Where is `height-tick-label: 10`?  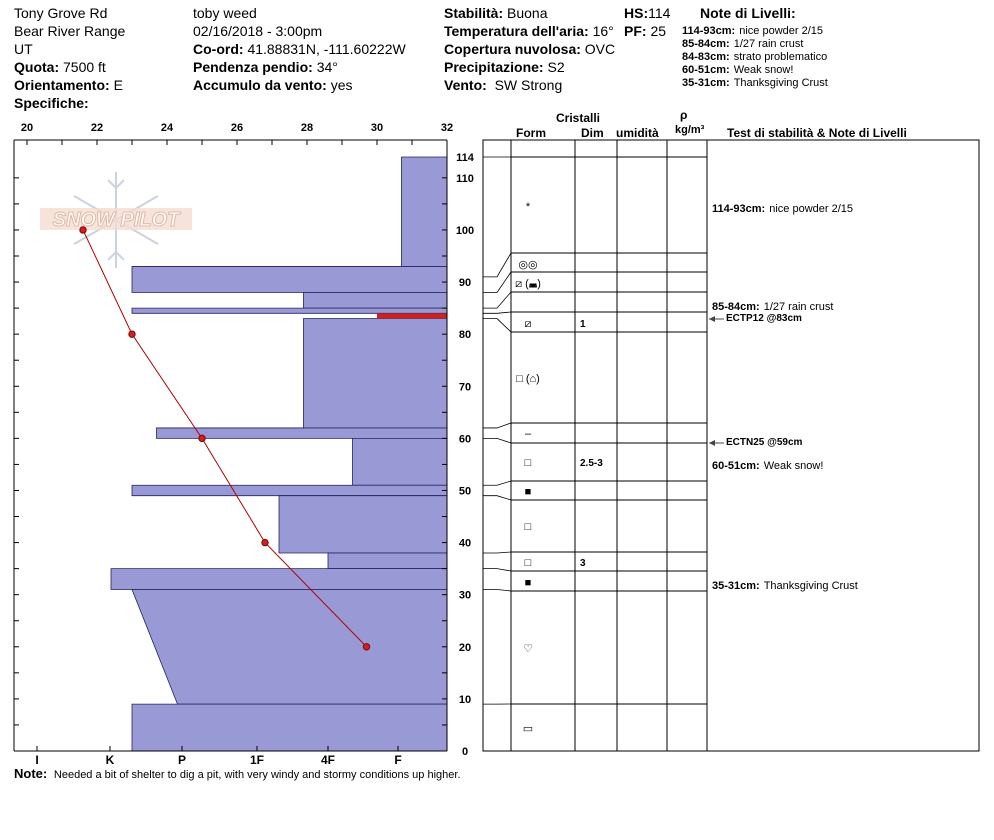
height-tick-label: 10 is located at coordinates (465, 700).